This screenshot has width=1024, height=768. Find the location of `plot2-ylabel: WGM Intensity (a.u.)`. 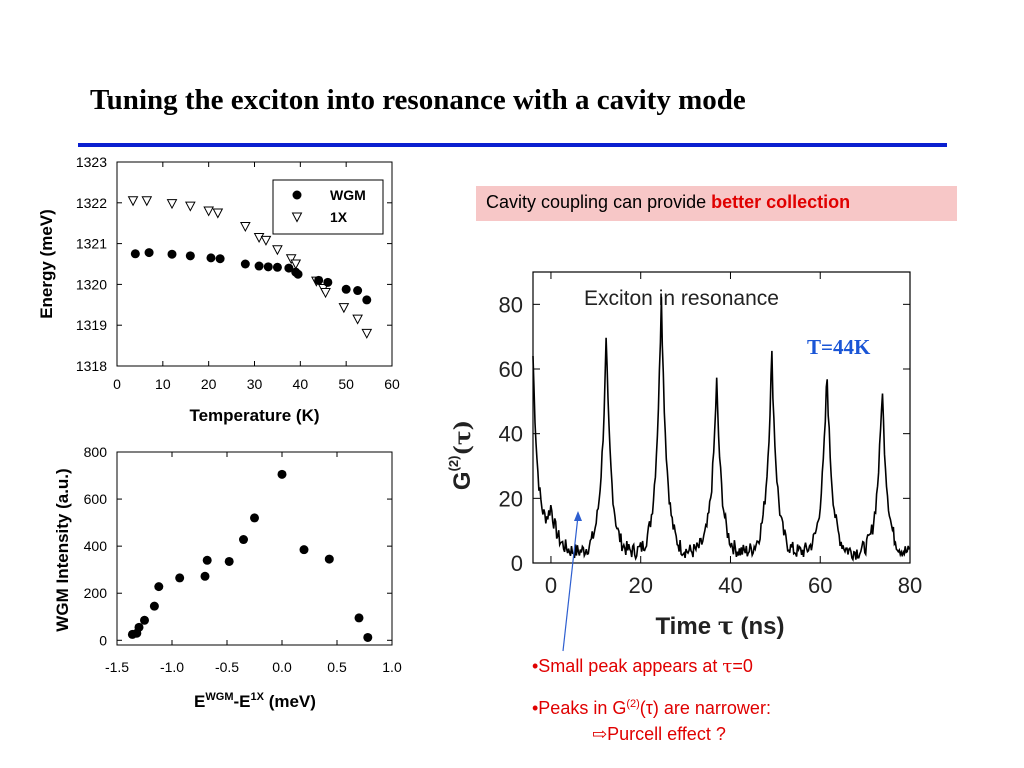

plot2-ylabel: WGM Intensity (a.u.) is located at coordinates (62, 549).